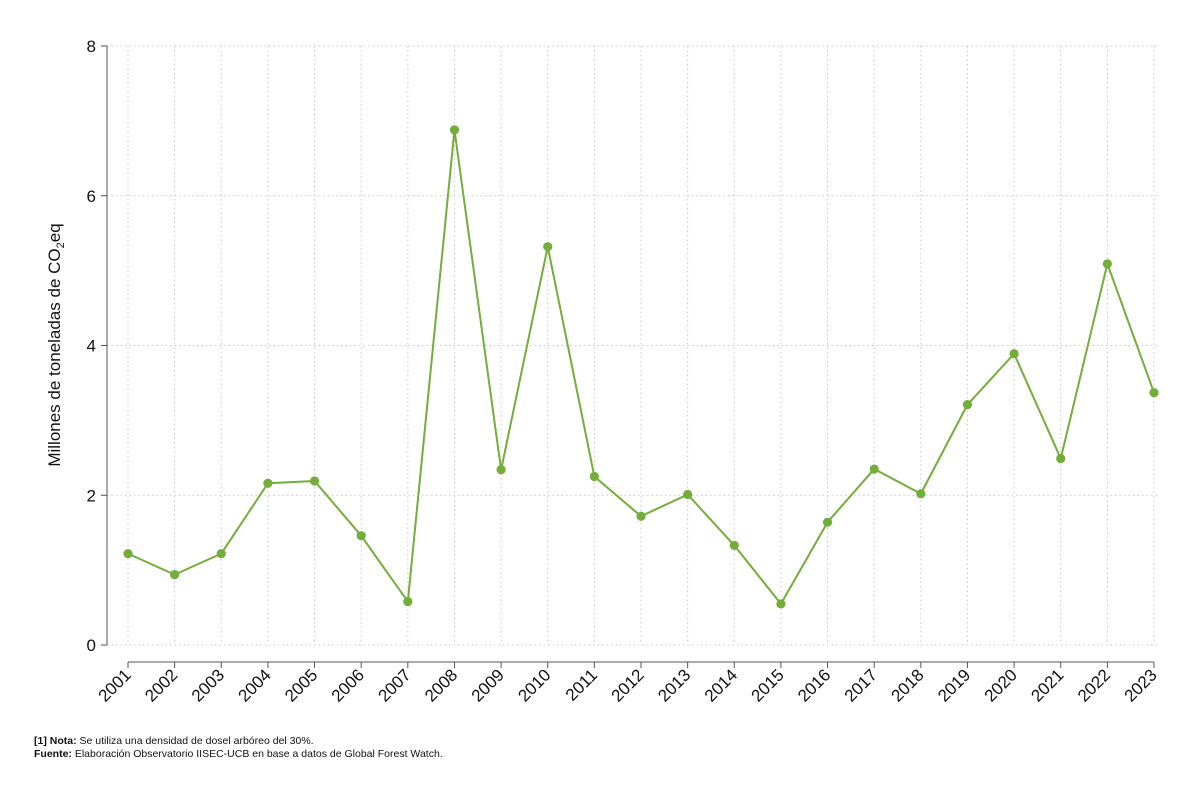  Describe the element at coordinates (54, 357) in the screenshot. I see `y-axis-title-prefix: Millones de toneladas de CO` at that location.